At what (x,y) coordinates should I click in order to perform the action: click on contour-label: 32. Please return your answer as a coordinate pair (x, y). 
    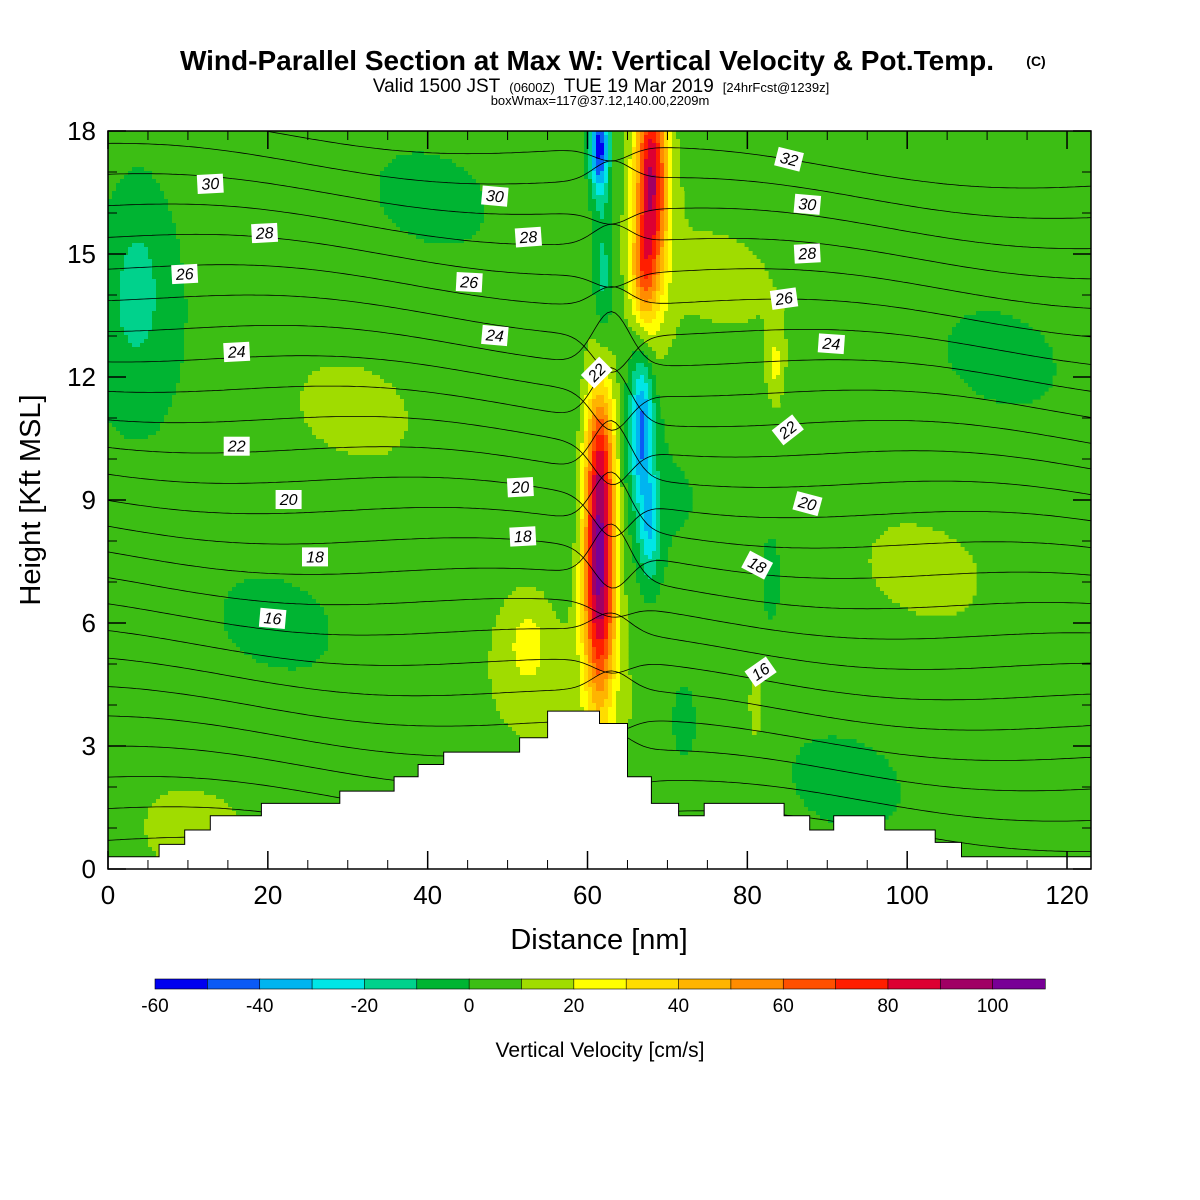
    Looking at the image, I should click on (789, 159).